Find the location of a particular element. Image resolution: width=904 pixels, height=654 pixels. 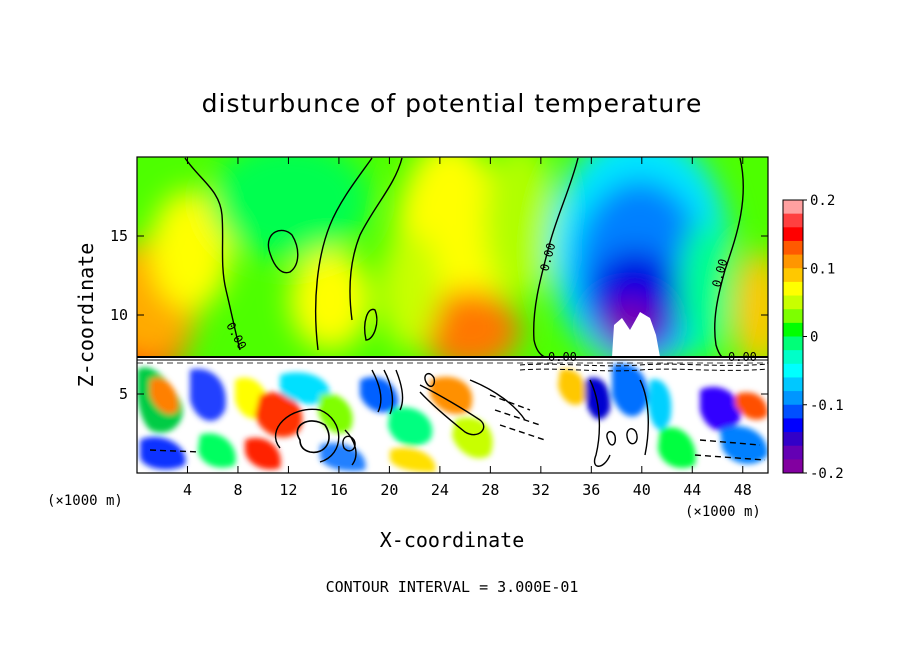

colorbar-tick-label: 0.2 is located at coordinates (822, 201).